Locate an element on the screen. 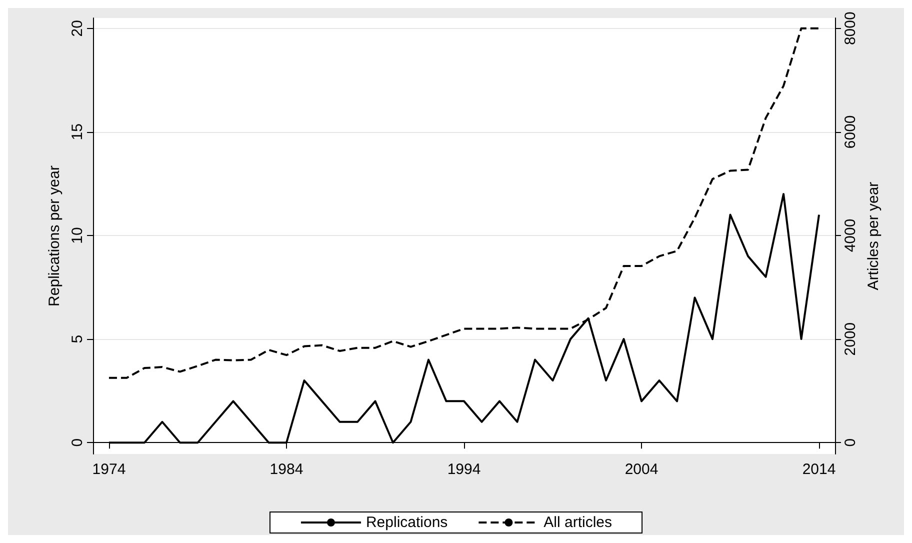 Image resolution: width=912 pixels, height=543 pixels. y2-axis-title: Articles per year is located at coordinates (873, 236).